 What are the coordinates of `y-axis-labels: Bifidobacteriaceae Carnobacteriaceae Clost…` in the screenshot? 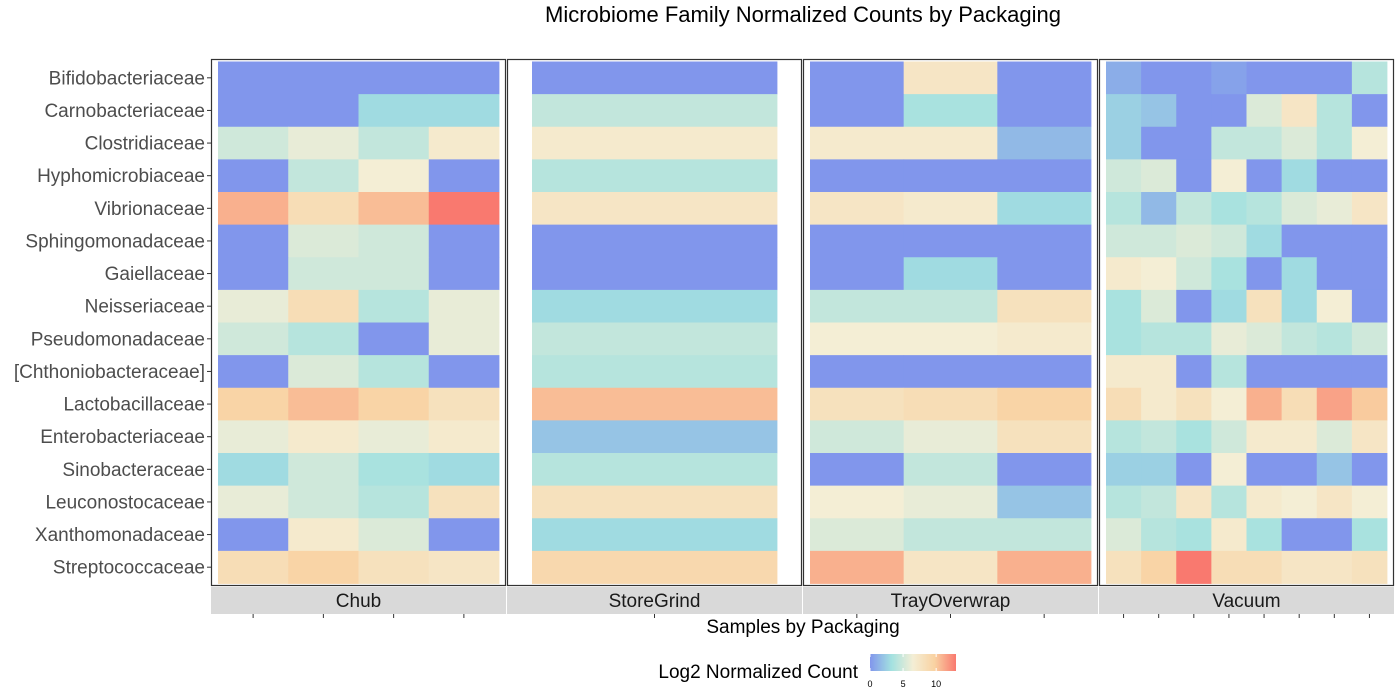 It's located at (112, 323).